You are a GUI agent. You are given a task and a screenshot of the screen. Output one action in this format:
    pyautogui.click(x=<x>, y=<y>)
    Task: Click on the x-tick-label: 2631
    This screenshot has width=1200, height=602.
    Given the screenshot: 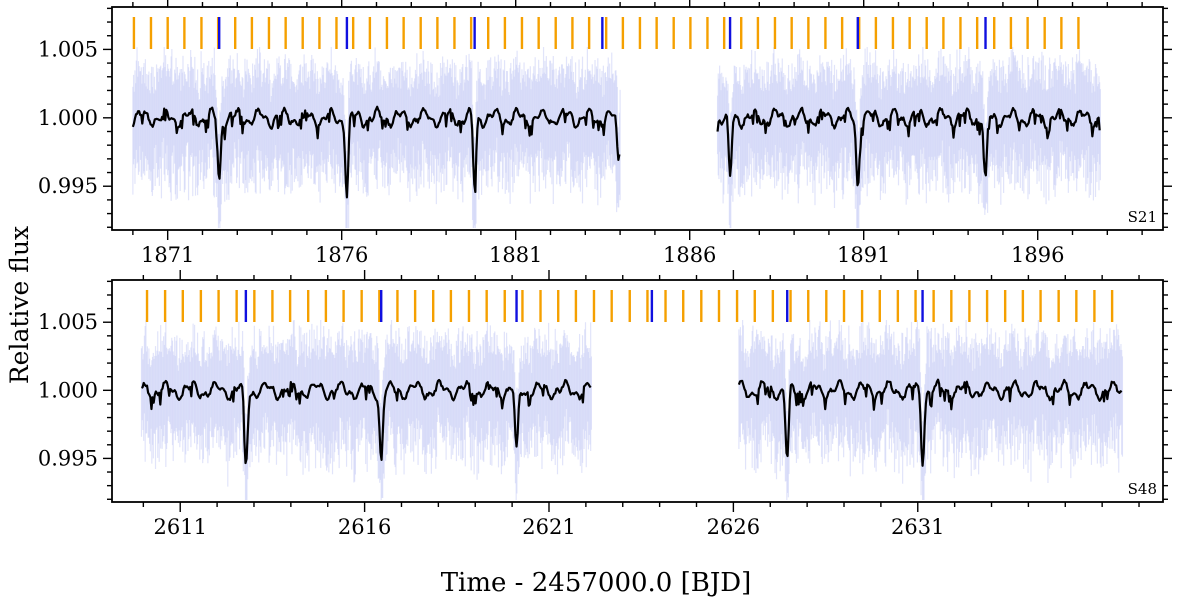 What is the action you would take?
    pyautogui.click(x=917, y=527)
    